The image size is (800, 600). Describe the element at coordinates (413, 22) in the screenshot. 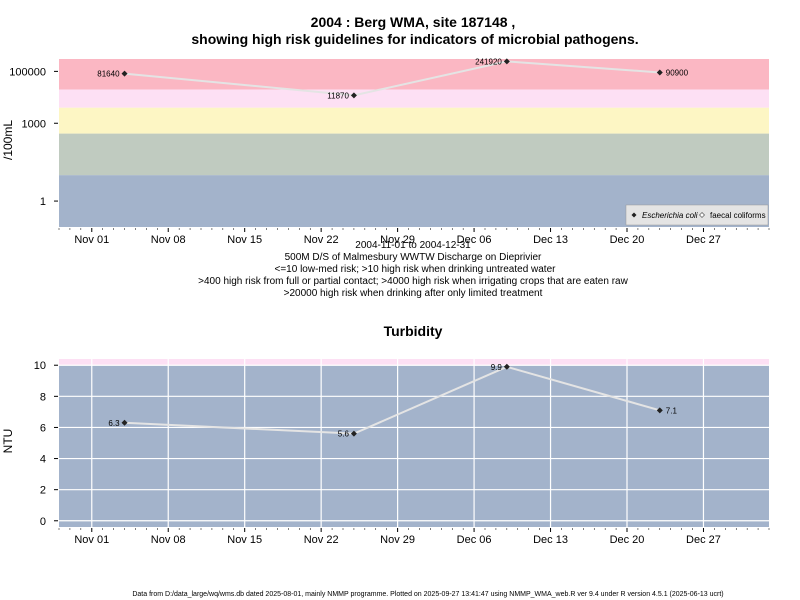

I see `chart-title: 2004 : Berg WMA, site 187148 ,` at that location.